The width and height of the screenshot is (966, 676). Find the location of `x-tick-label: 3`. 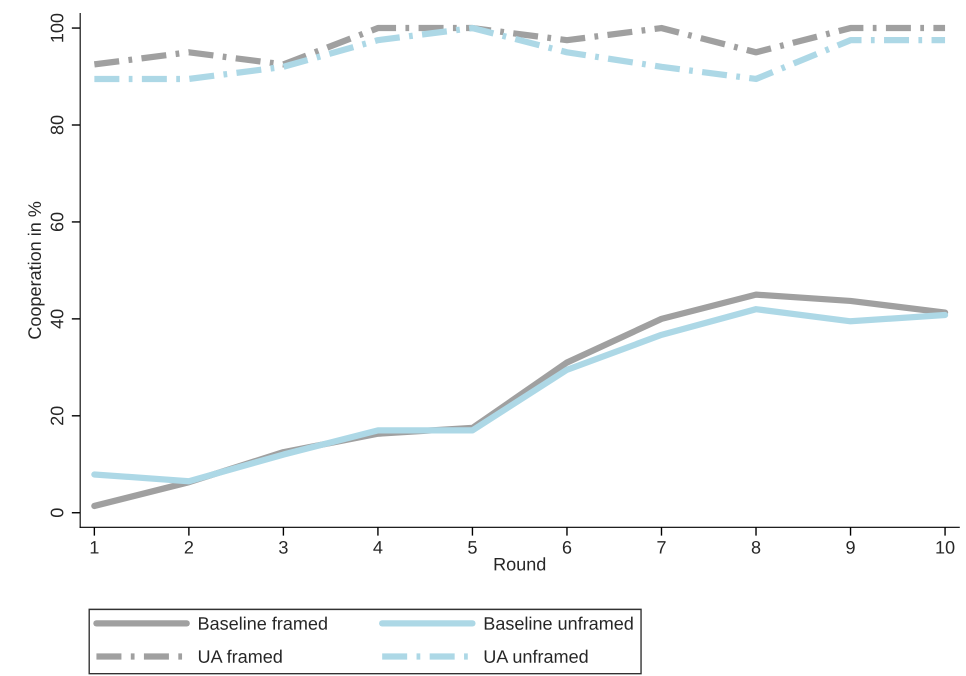

x-tick-label: 3 is located at coordinates (283, 547).